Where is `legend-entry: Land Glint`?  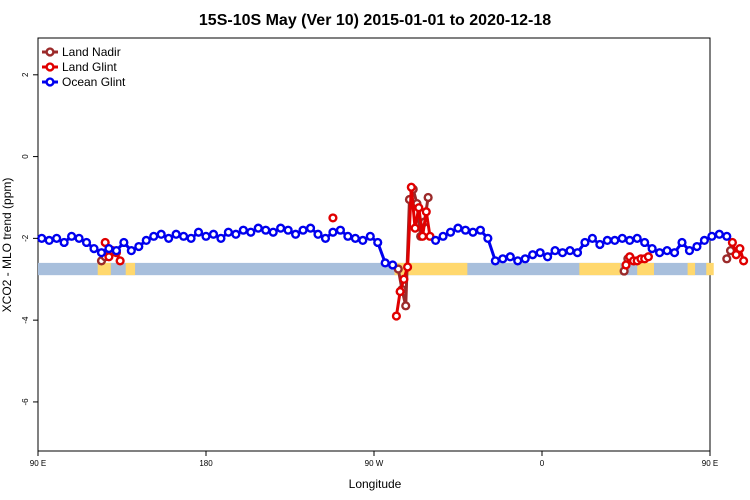 legend-entry: Land Glint is located at coordinates (79, 67).